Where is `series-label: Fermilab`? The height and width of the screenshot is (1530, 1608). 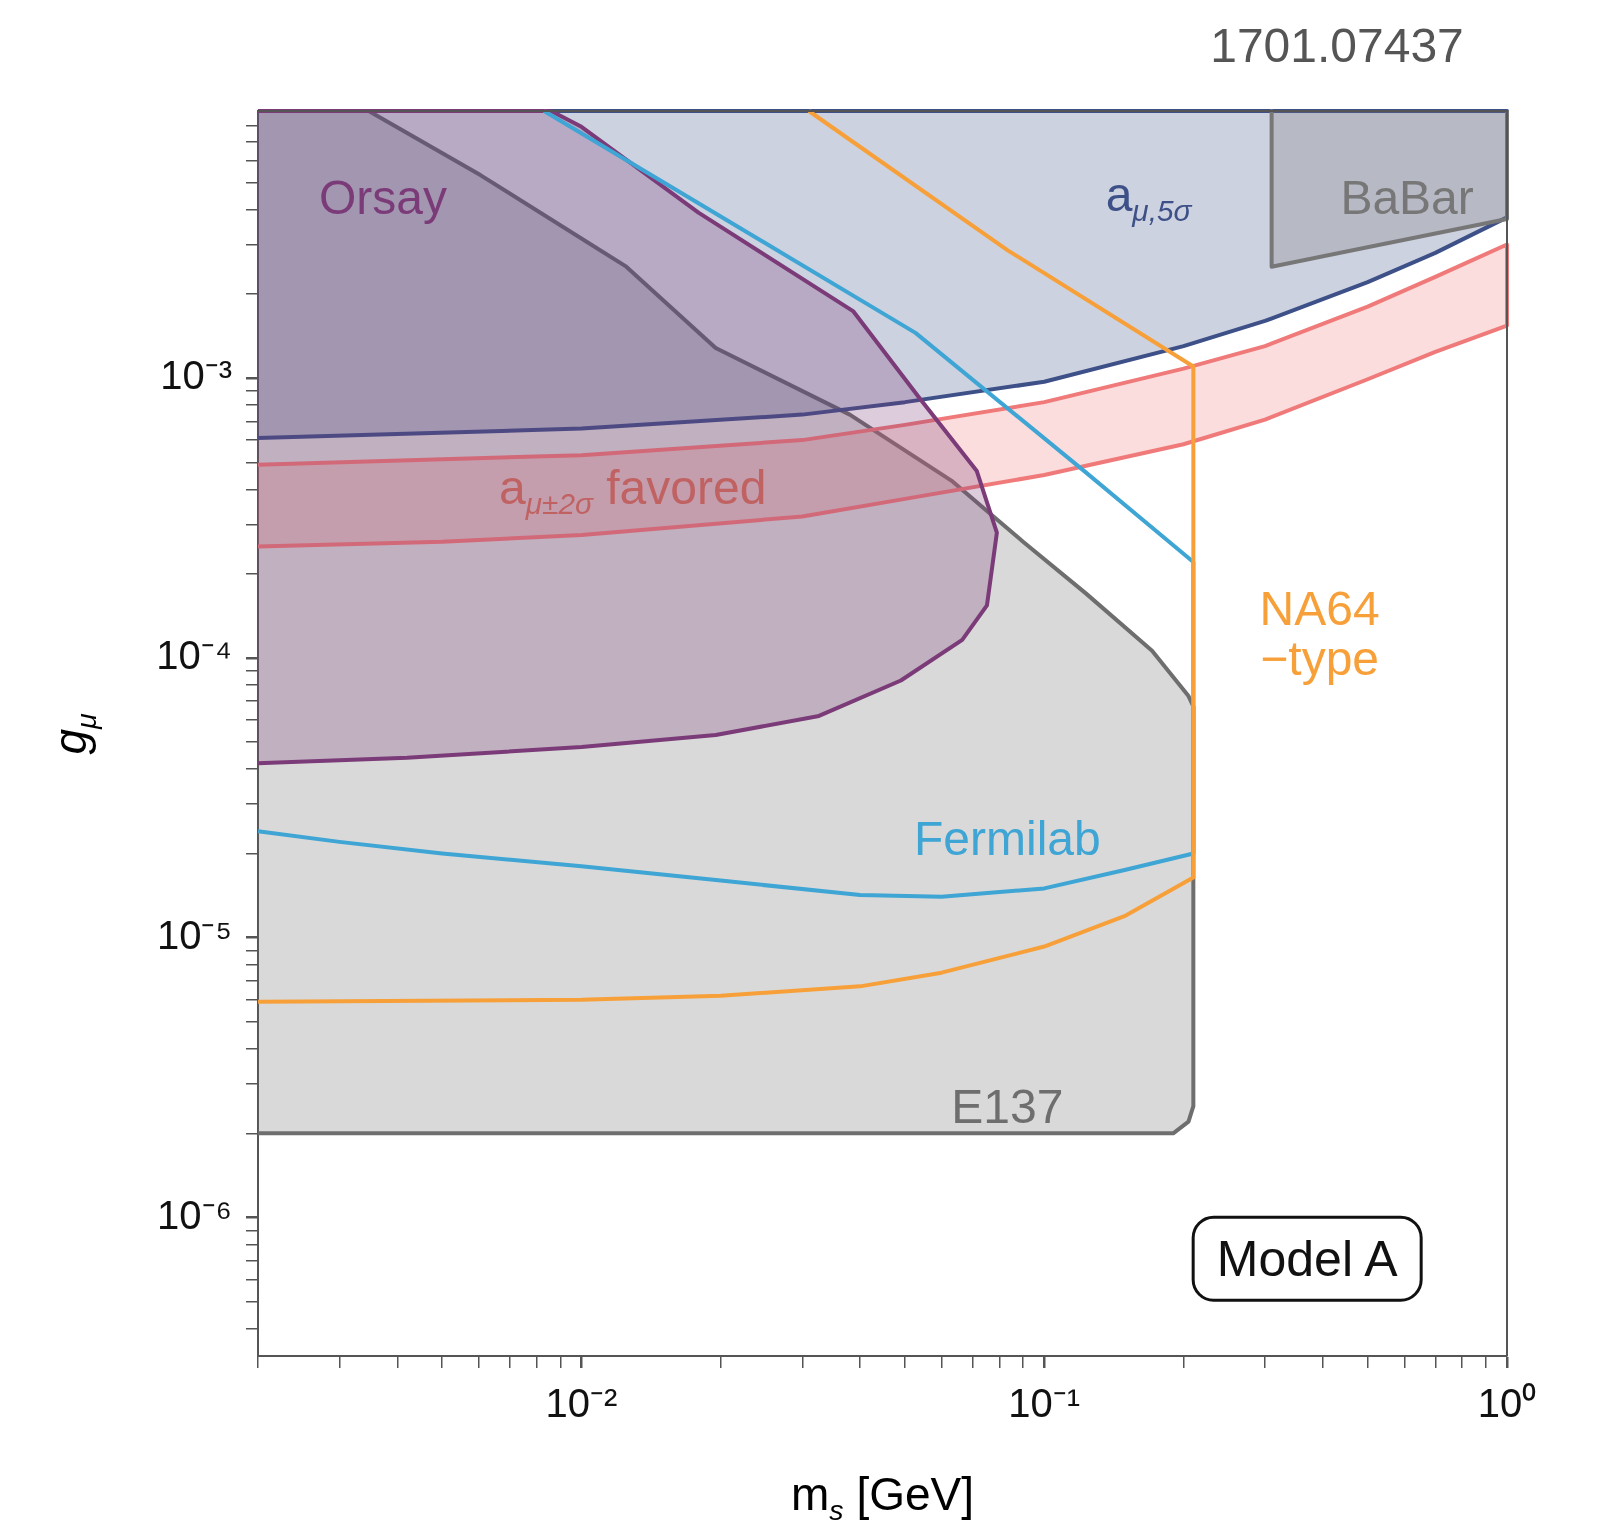
series-label: Fermilab is located at coordinates (1007, 839).